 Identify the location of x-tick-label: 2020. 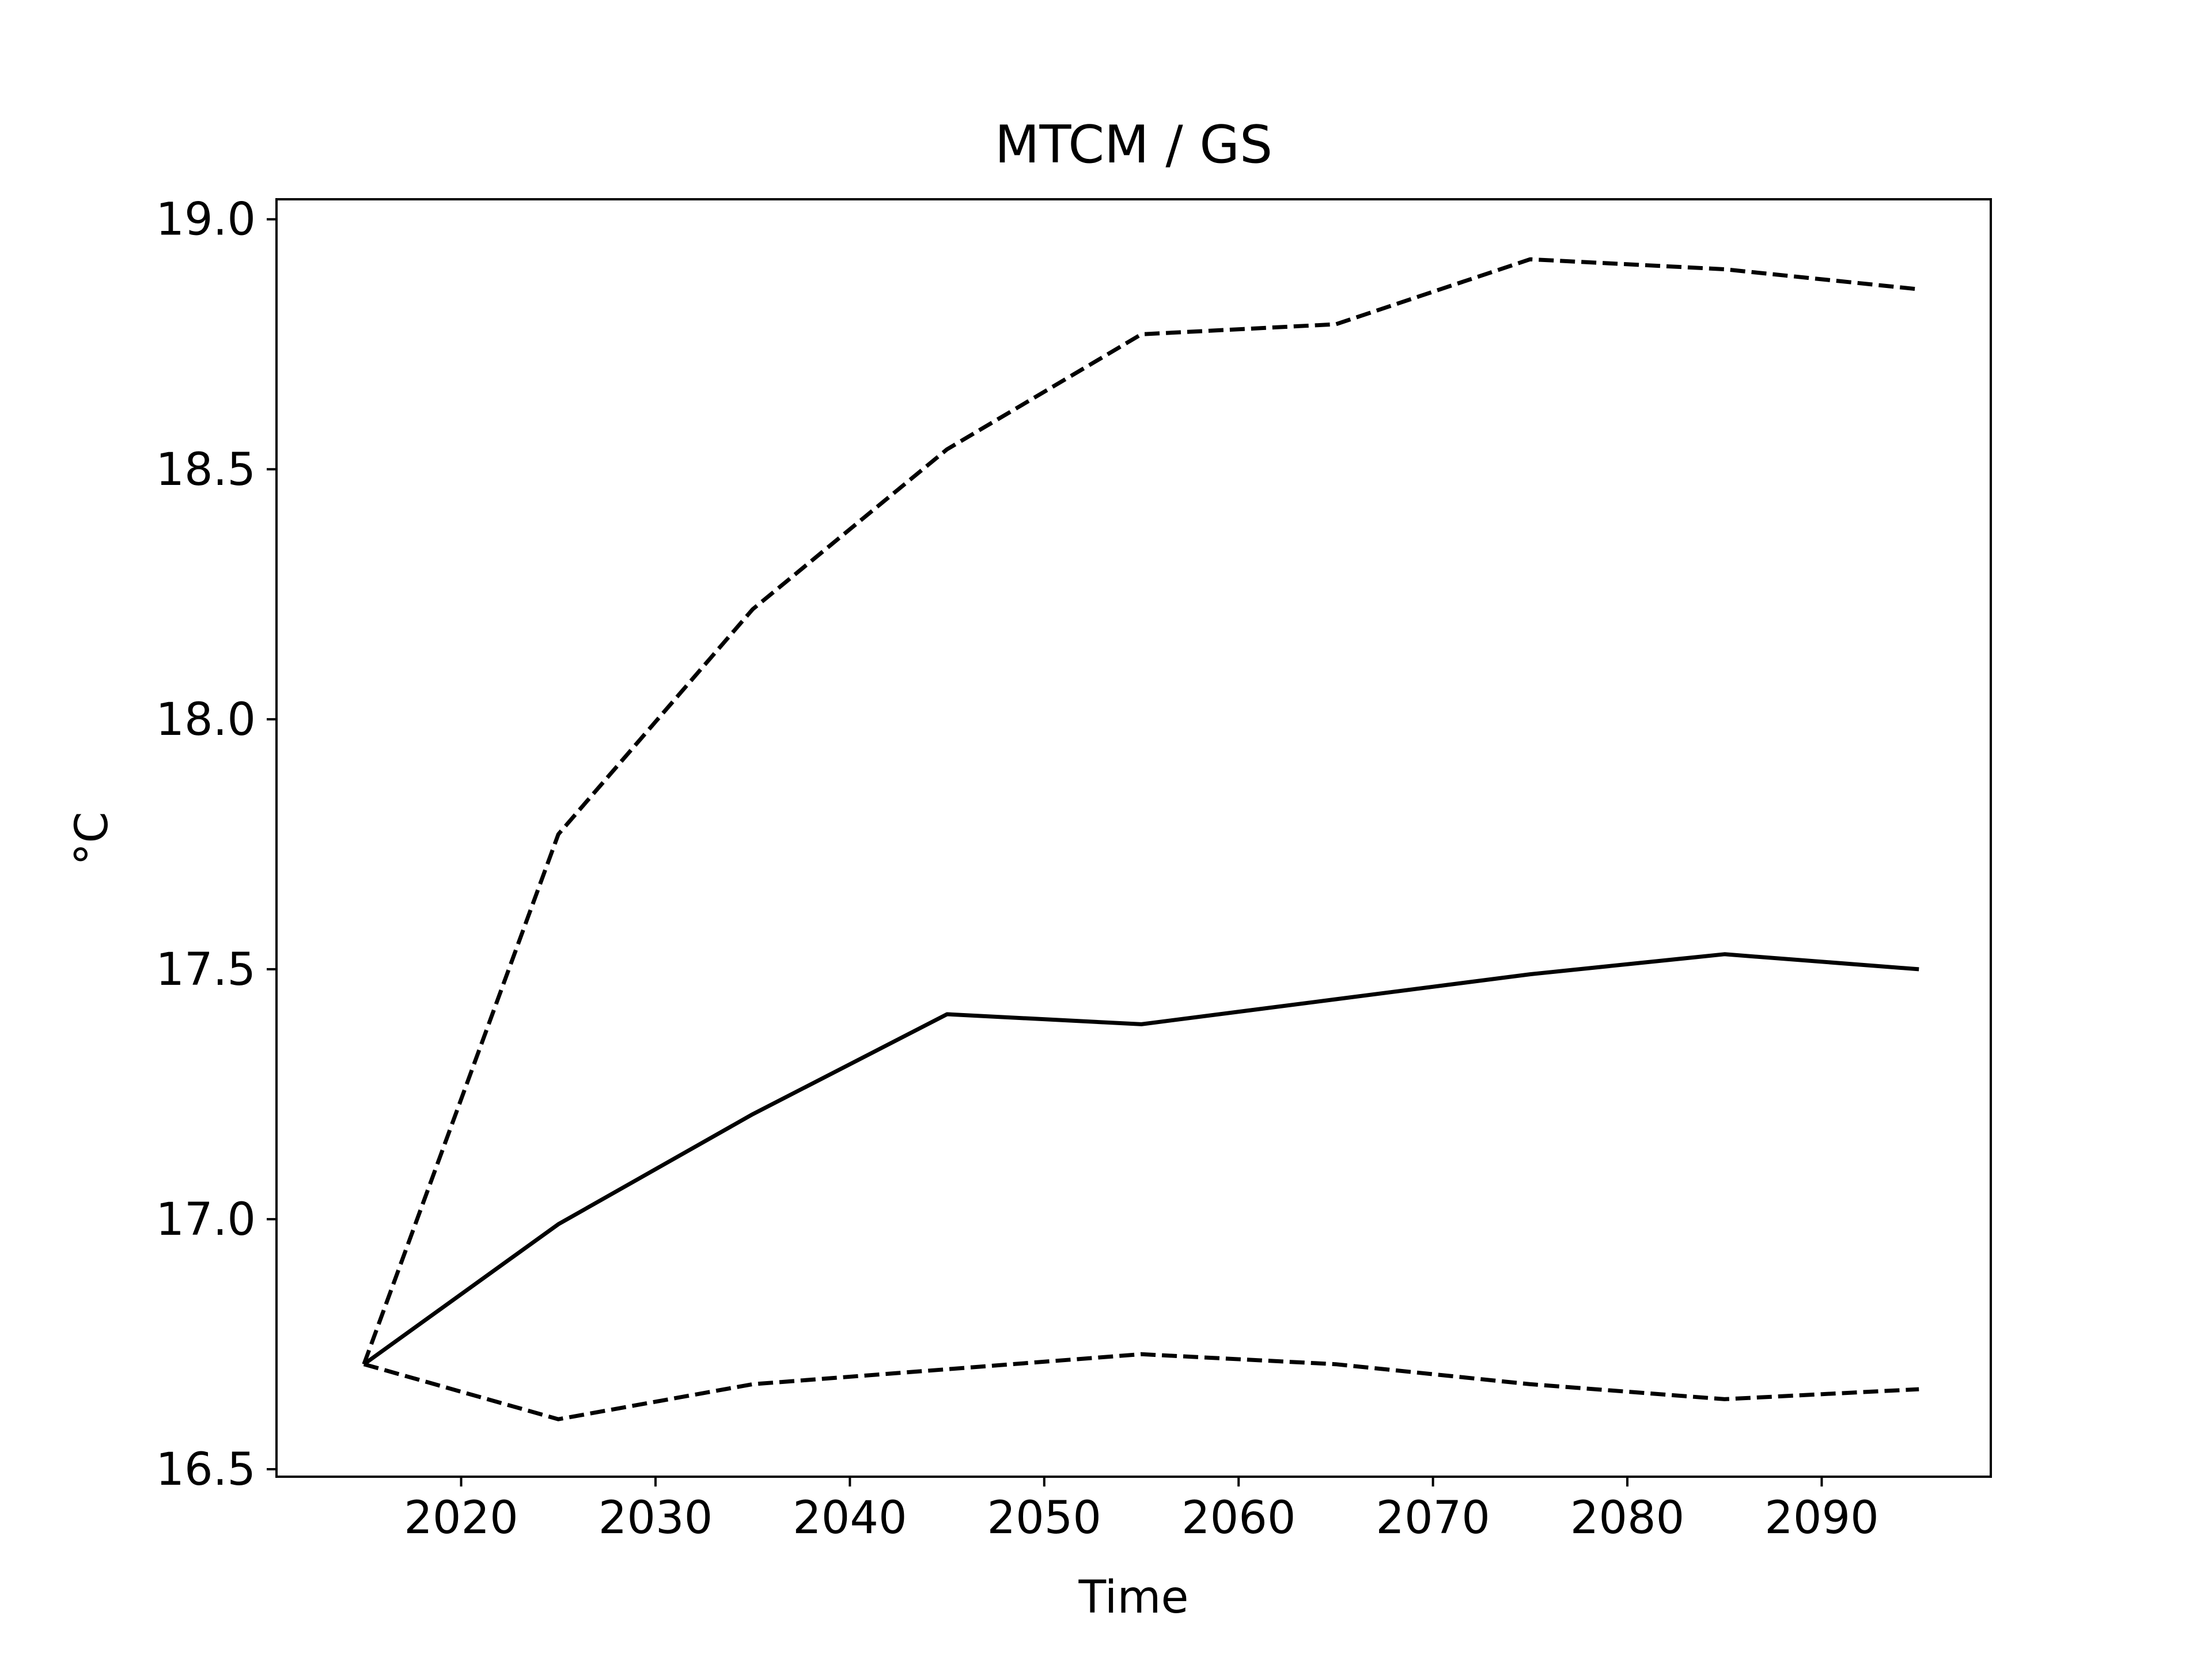
(461, 1518).